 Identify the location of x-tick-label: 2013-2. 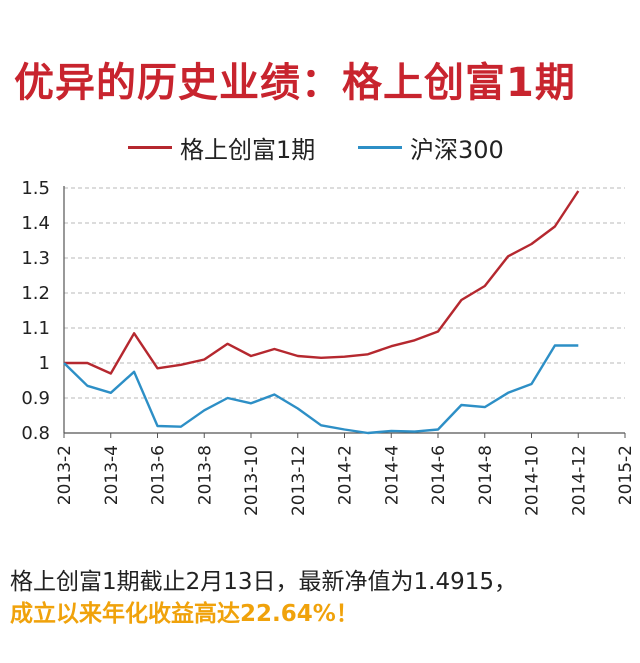
(65, 475).